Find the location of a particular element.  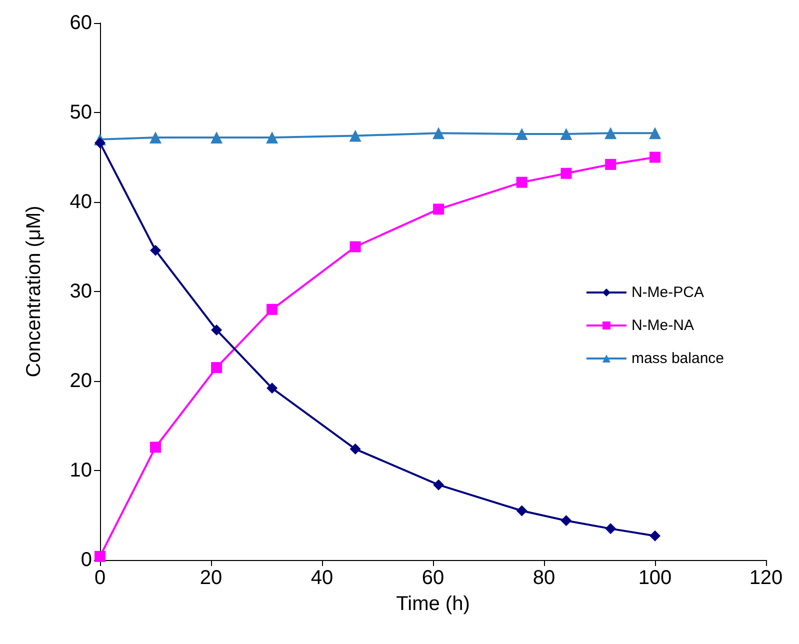

x-axis-title: Time (h) is located at coordinates (433, 604).